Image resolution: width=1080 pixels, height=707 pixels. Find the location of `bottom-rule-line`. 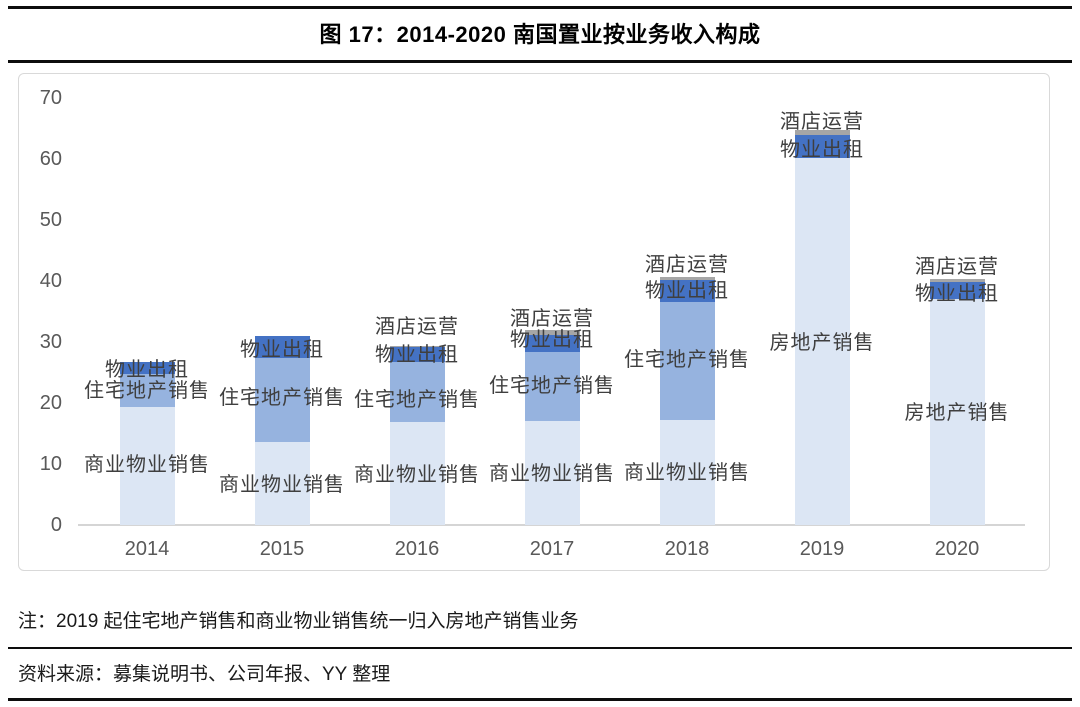

bottom-rule-line is located at coordinates (540, 699).